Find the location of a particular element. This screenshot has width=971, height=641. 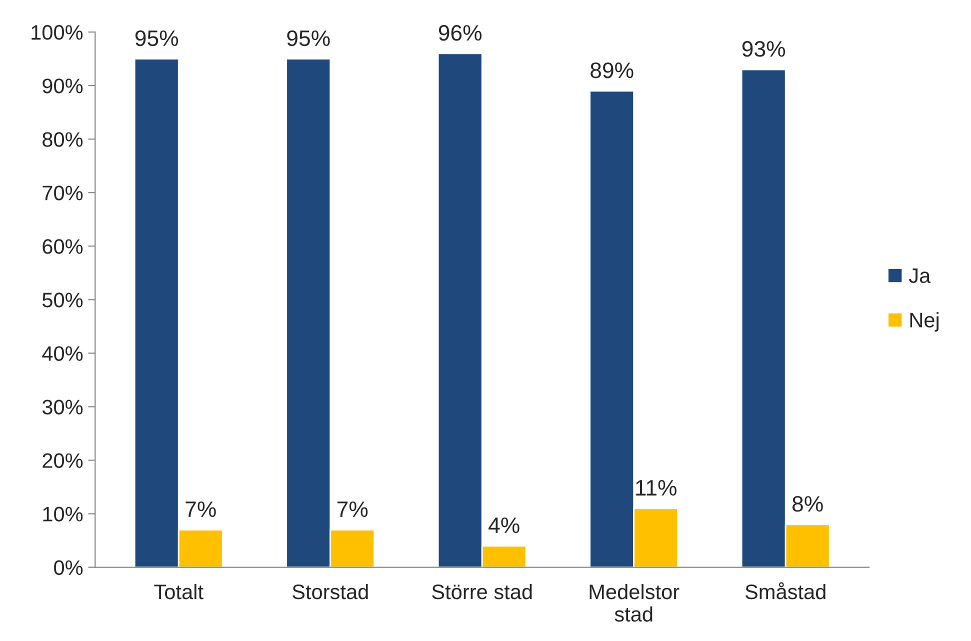

x-tick-label: Större stad is located at coordinates (482, 592).